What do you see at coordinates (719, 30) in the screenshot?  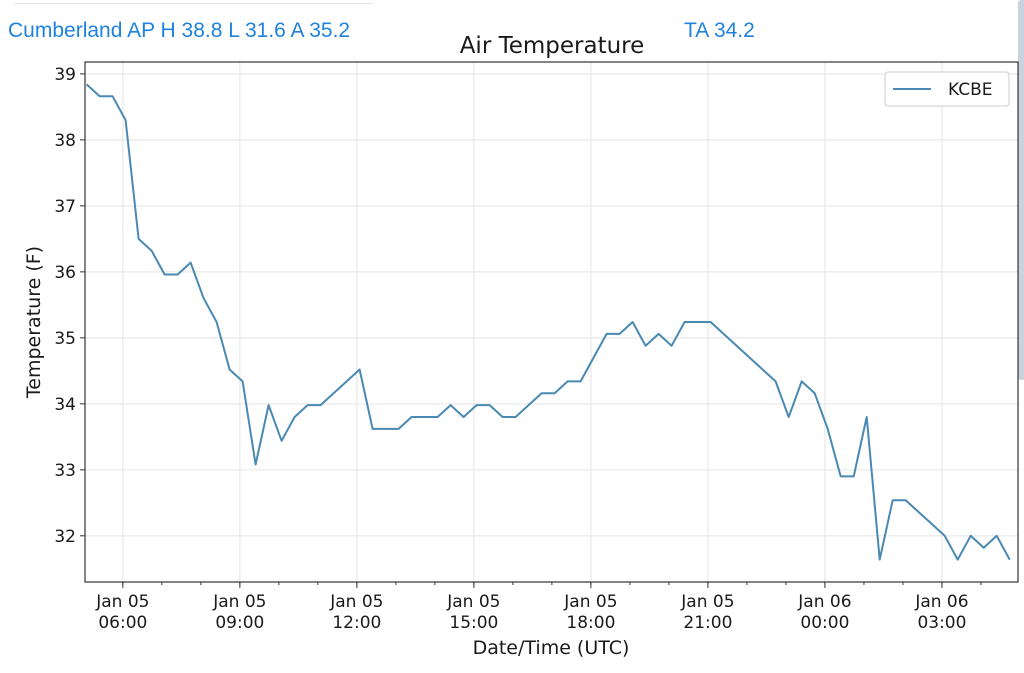 I see `ta-value: TA 34.2` at bounding box center [719, 30].